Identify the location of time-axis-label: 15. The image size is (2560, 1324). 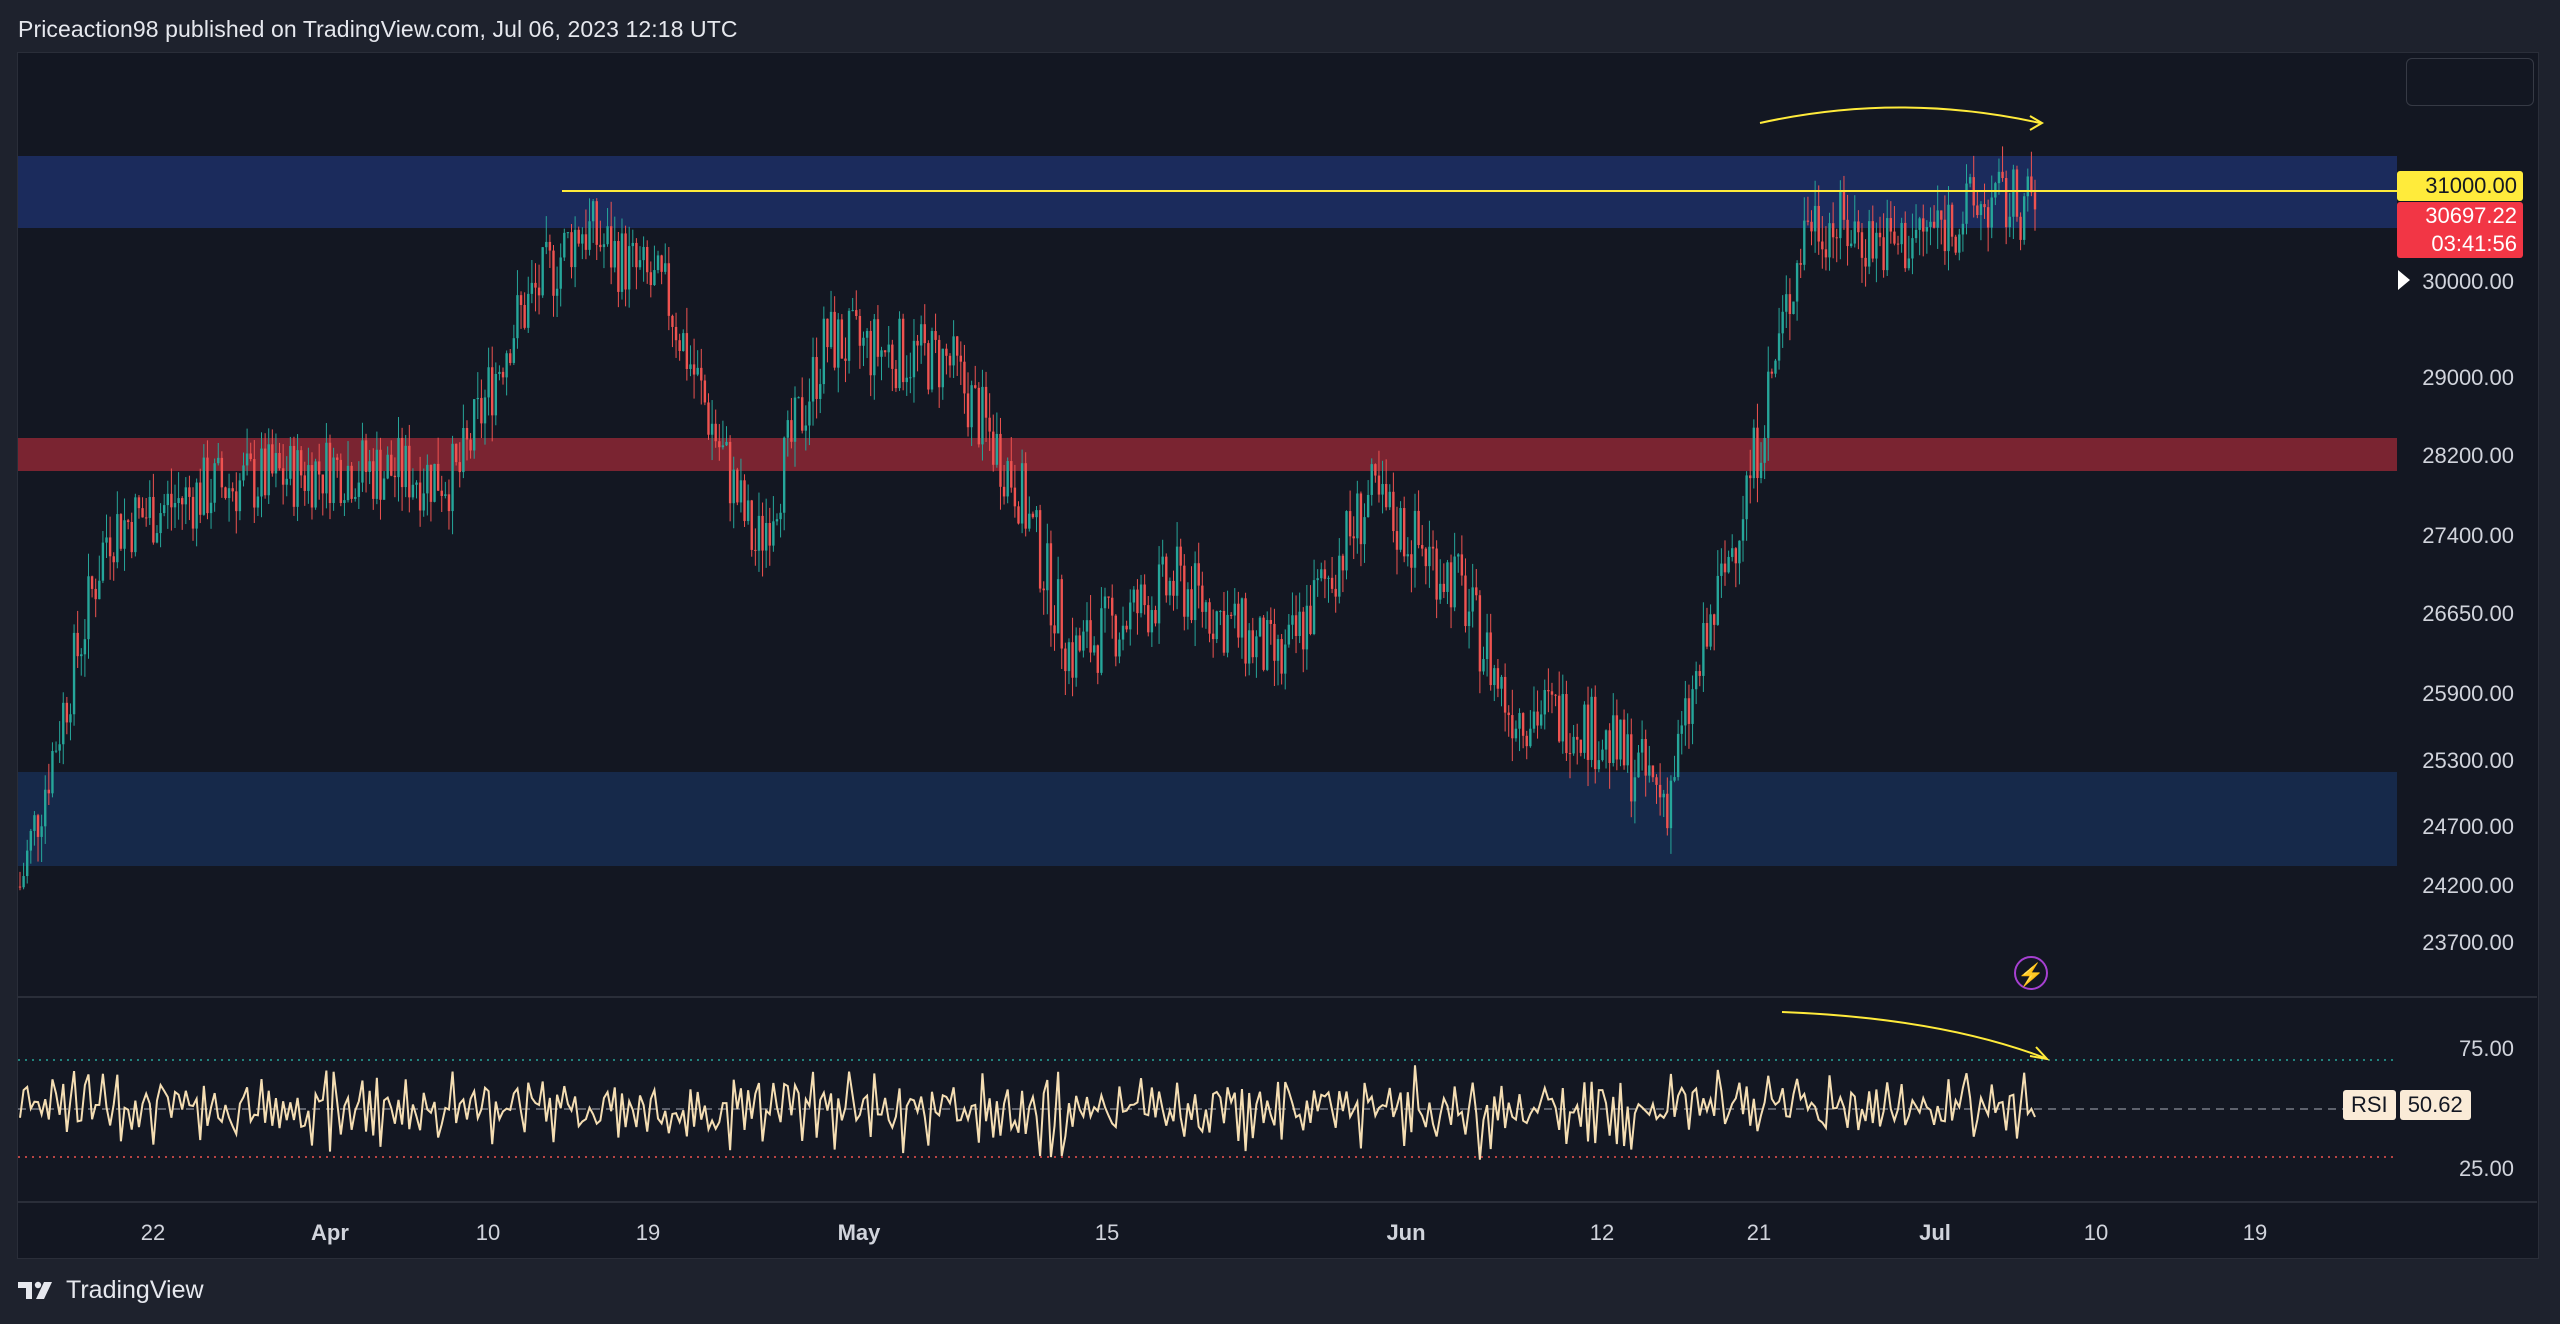
(1107, 1232).